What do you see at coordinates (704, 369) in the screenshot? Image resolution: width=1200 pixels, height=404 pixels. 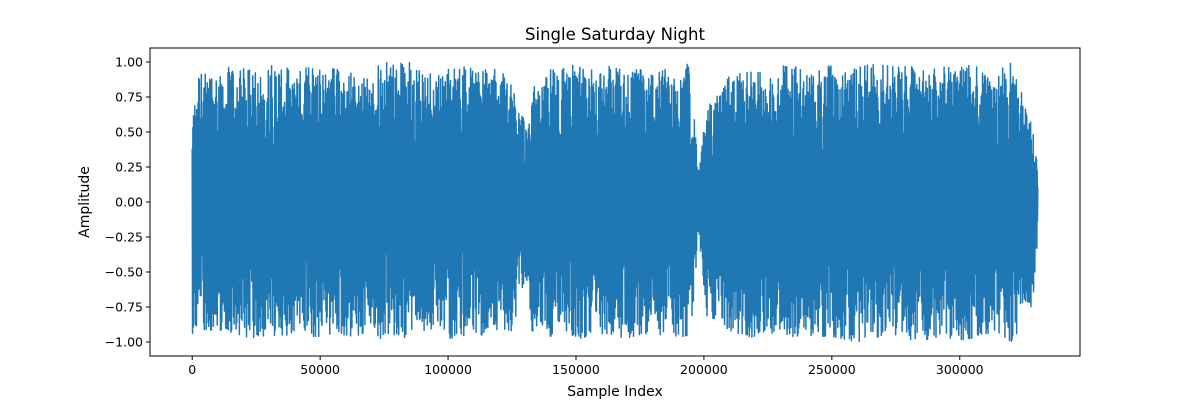 I see `x-tick-label: 200000` at bounding box center [704, 369].